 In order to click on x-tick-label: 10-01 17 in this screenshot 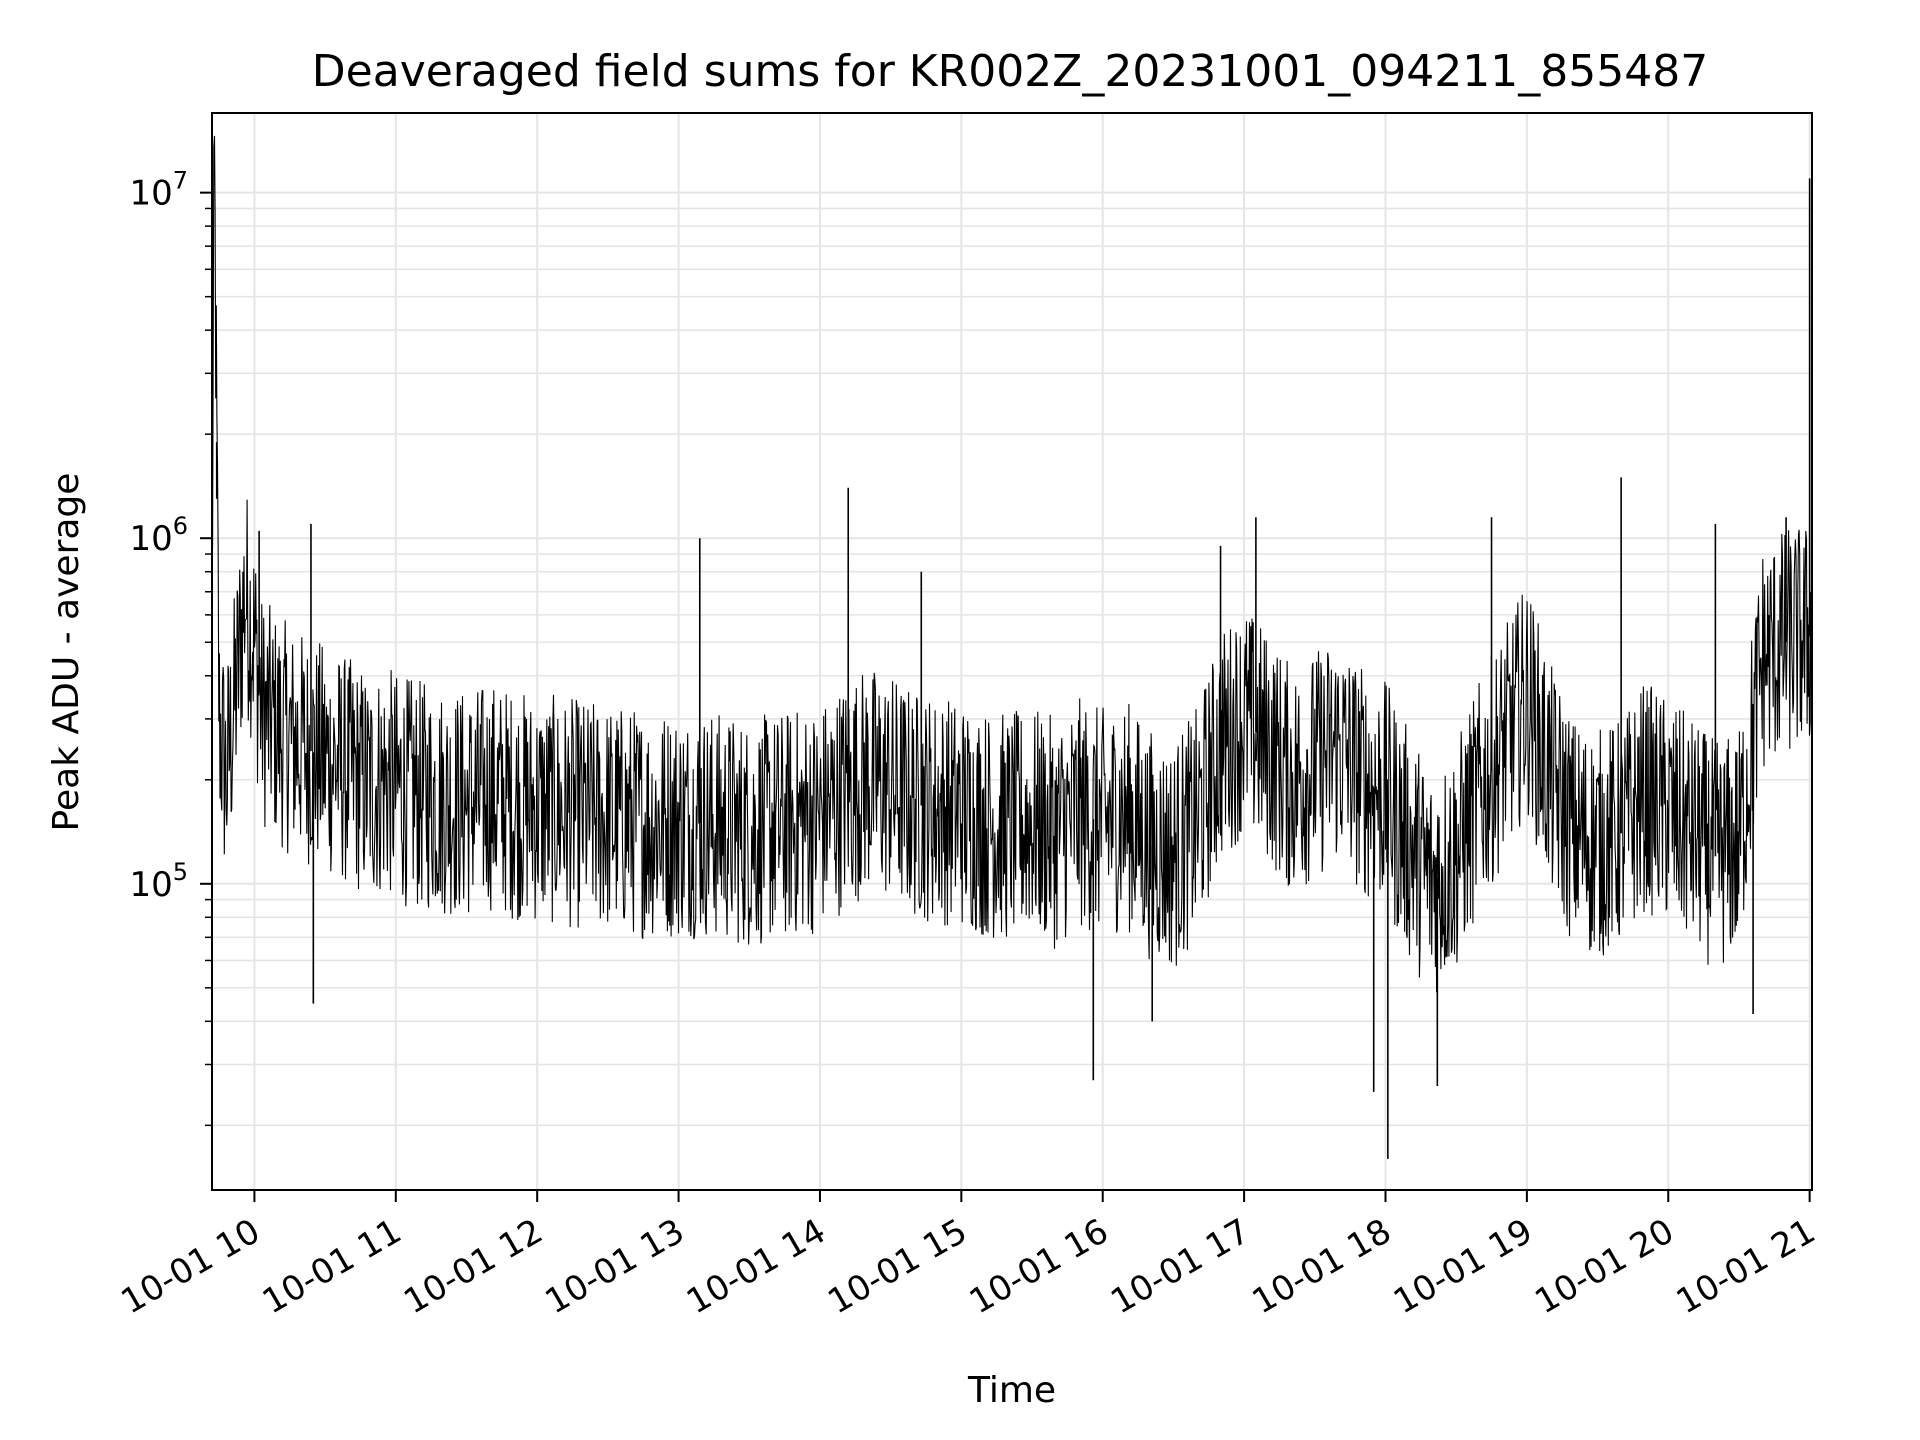, I will do `click(1180, 1266)`.